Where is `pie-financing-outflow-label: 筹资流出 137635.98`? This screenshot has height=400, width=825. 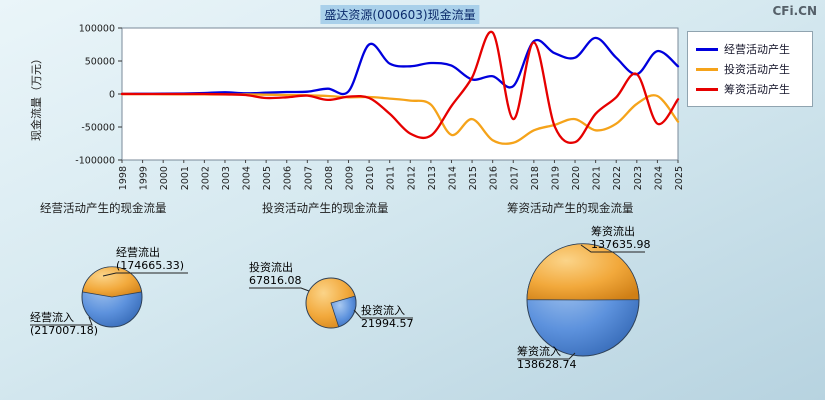 pie-financing-outflow-label: 筹资流出 137635.98 is located at coordinates (621, 238).